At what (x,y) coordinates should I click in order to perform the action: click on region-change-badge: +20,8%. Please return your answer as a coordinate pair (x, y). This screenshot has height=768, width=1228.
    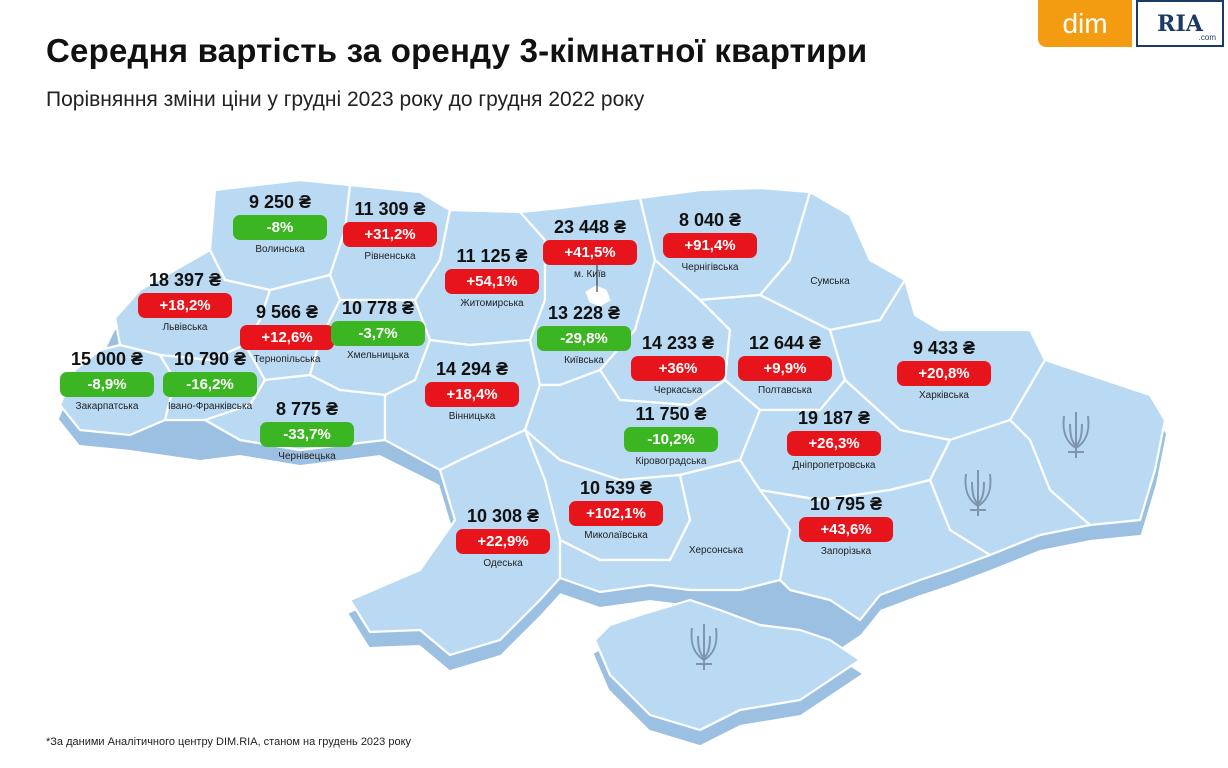
    Looking at the image, I should click on (944, 373).